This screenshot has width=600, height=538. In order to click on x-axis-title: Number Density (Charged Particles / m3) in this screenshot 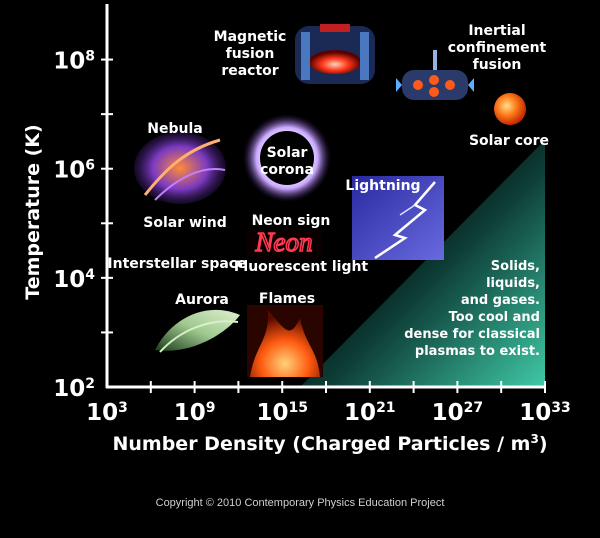, I will do `click(329, 443)`.